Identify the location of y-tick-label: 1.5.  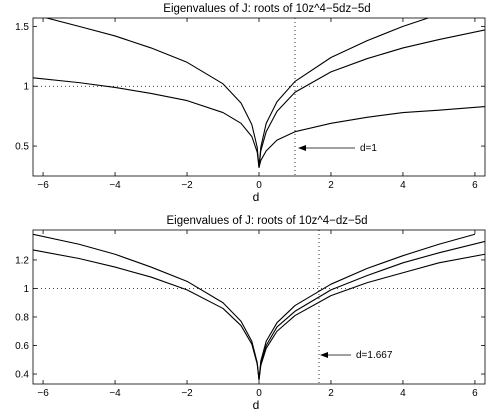
(22, 27).